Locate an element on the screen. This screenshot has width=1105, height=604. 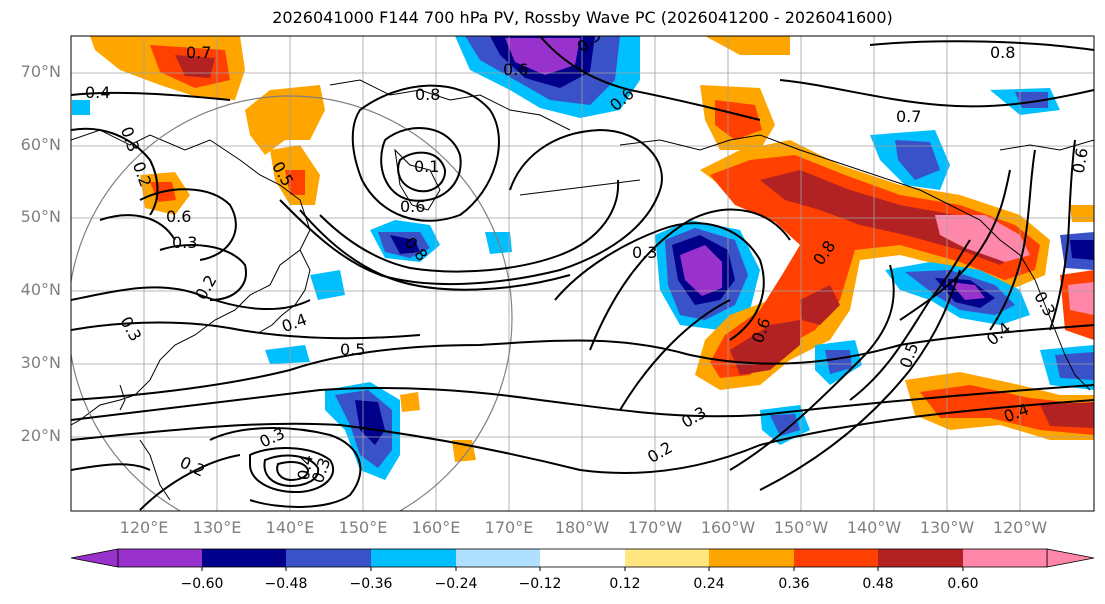
colorbar-tick: 0.60 is located at coordinates (963, 584).